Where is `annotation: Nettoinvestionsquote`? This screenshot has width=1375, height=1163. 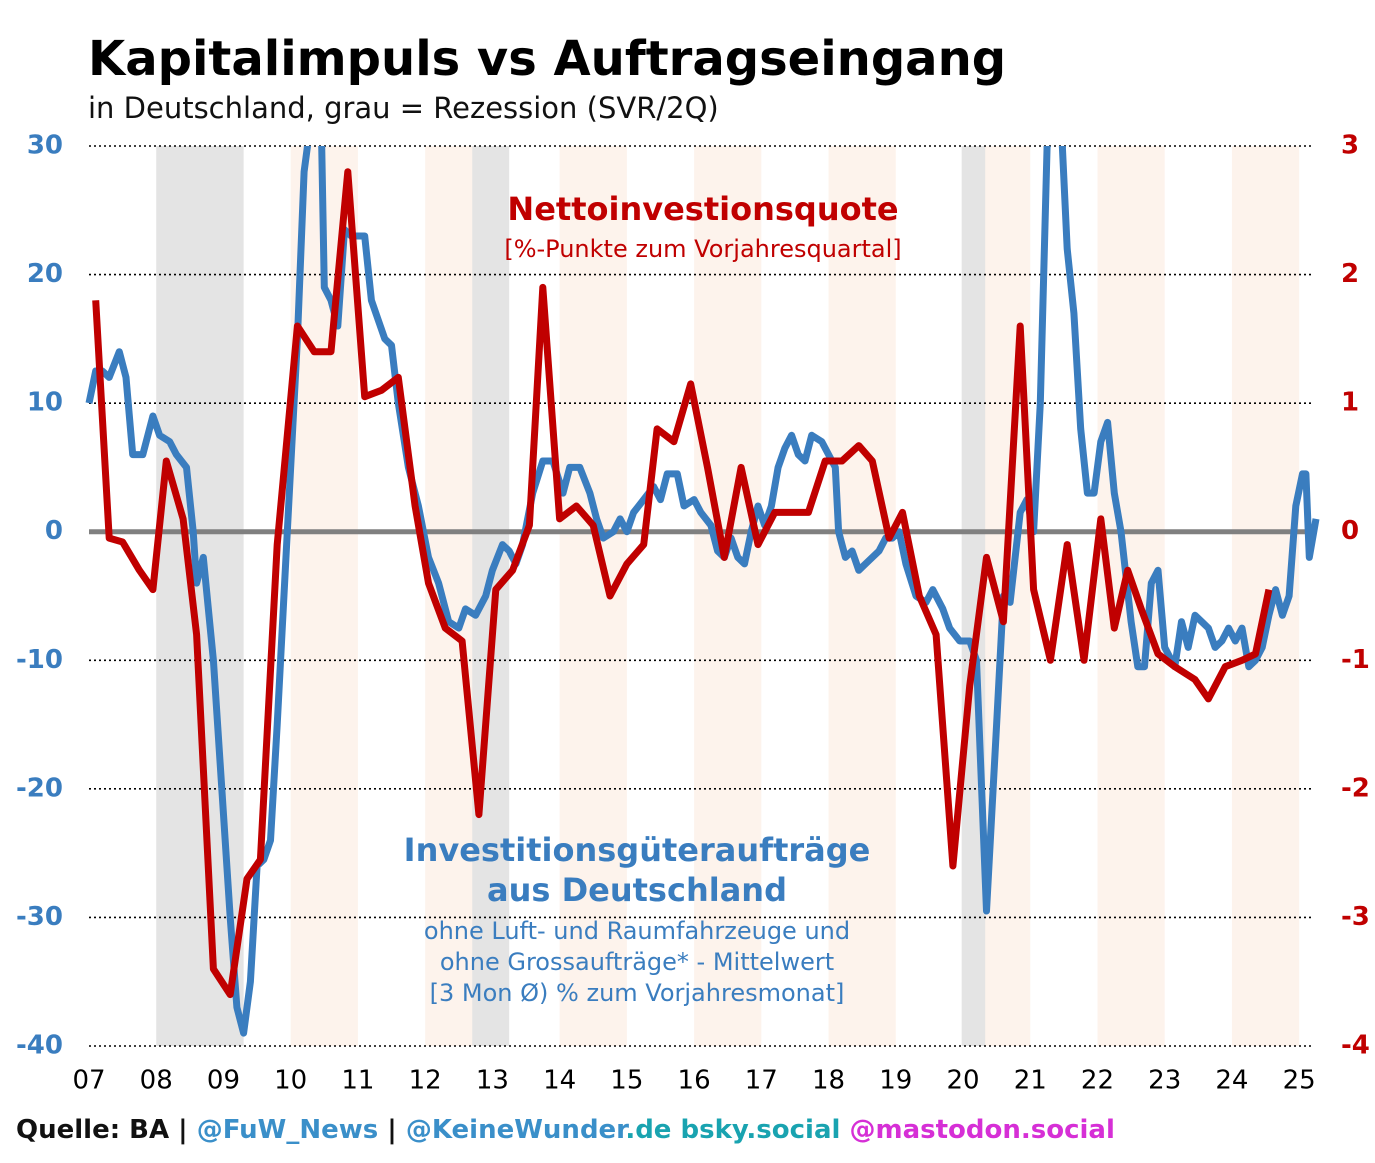
annotation: Nettoinvestionsquote is located at coordinates (702, 209).